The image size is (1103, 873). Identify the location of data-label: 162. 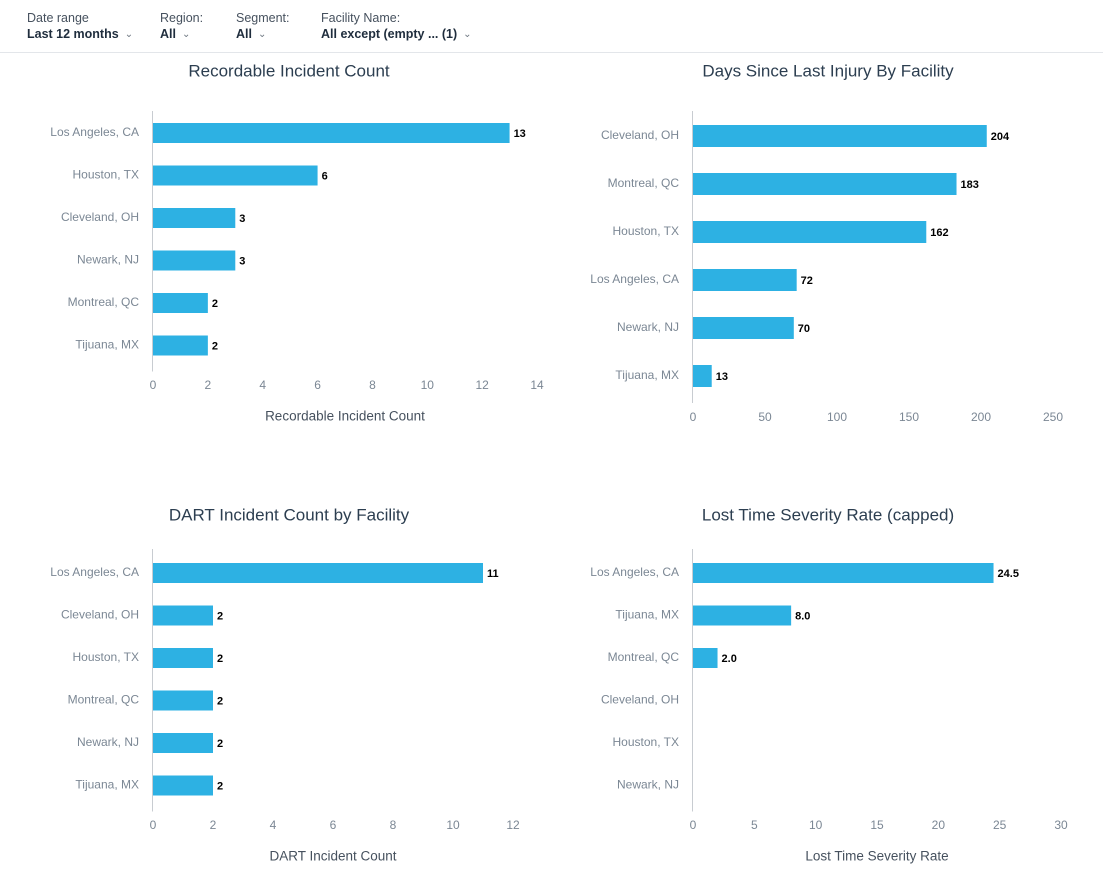
(939, 233).